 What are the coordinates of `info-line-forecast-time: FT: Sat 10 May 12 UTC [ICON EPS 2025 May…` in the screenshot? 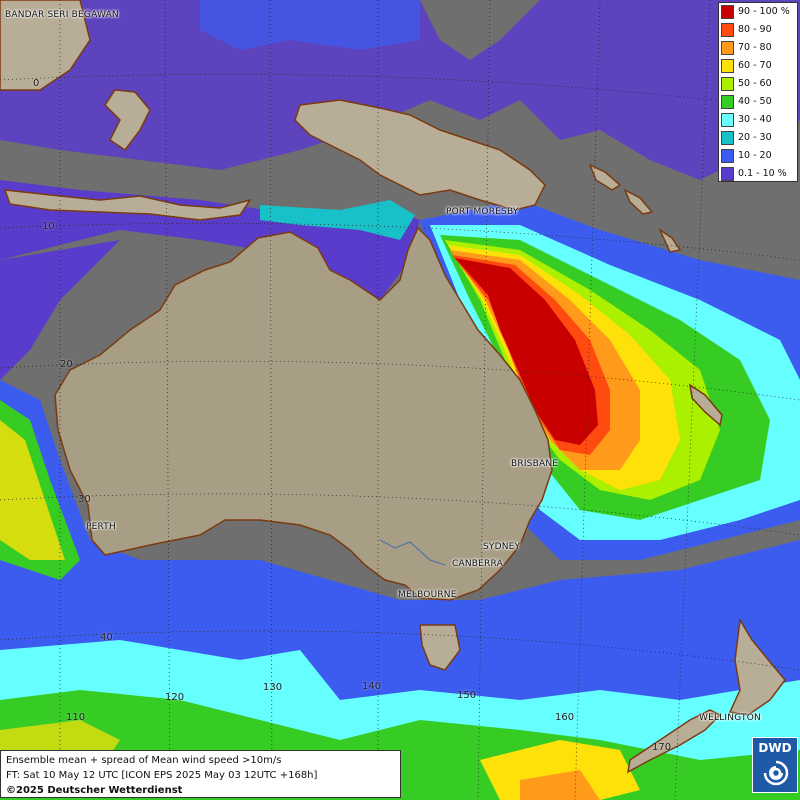 It's located at (162, 775).